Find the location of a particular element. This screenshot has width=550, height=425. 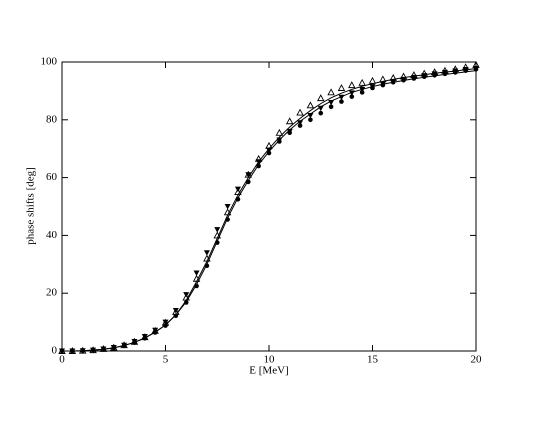

y-tick-label: 80 is located at coordinates (52, 119).